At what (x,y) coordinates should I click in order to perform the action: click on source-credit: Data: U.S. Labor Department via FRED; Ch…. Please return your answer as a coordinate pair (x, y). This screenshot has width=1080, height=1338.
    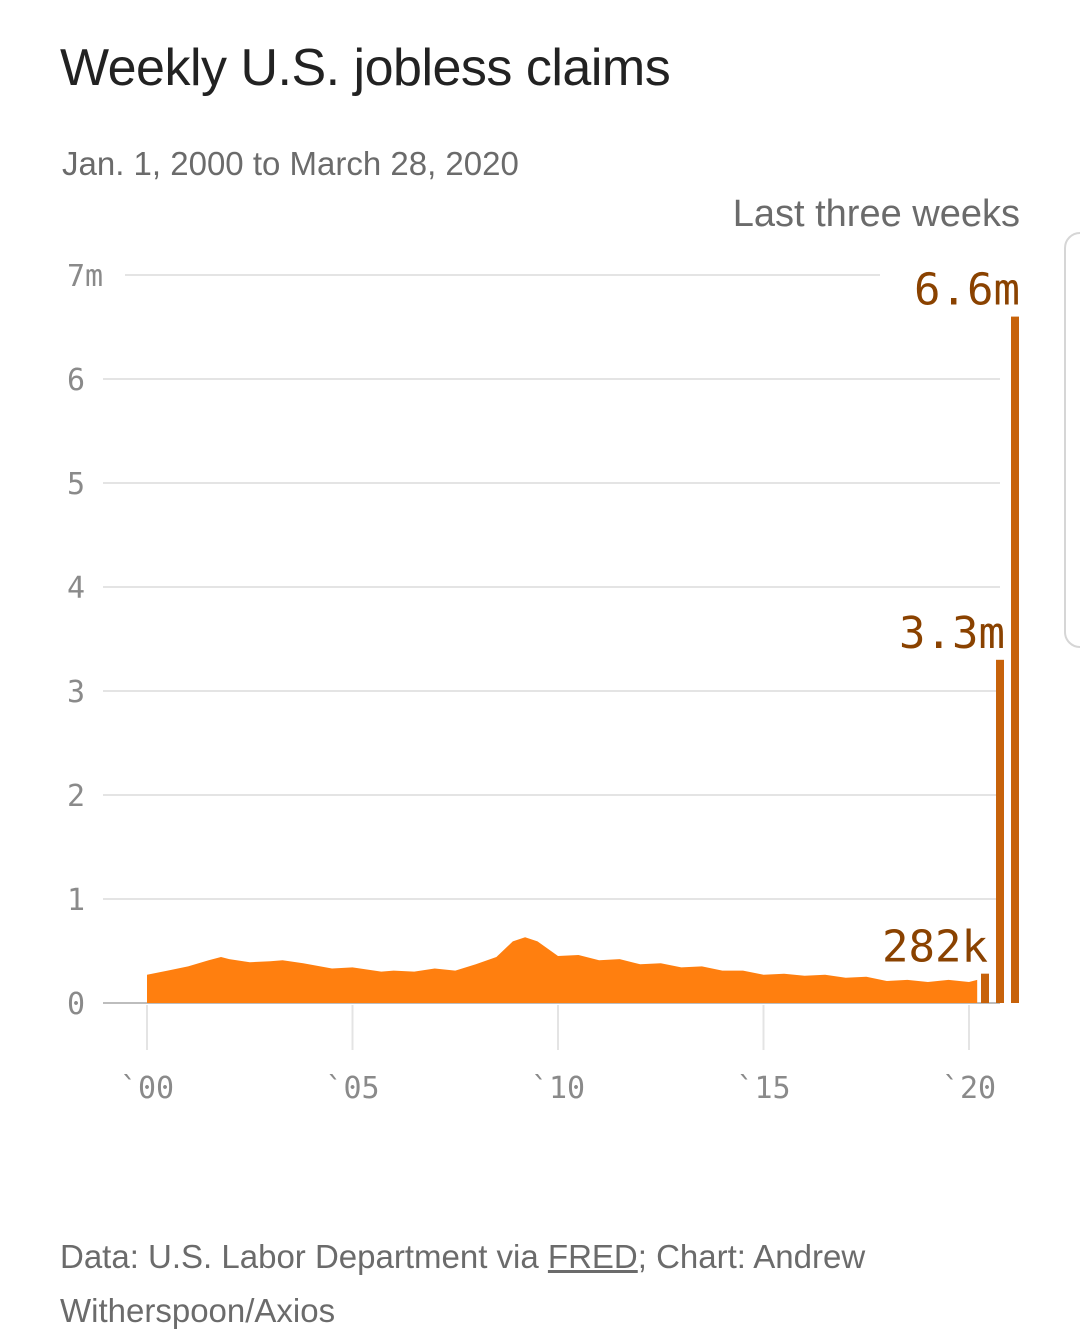
    Looking at the image, I should click on (510, 1284).